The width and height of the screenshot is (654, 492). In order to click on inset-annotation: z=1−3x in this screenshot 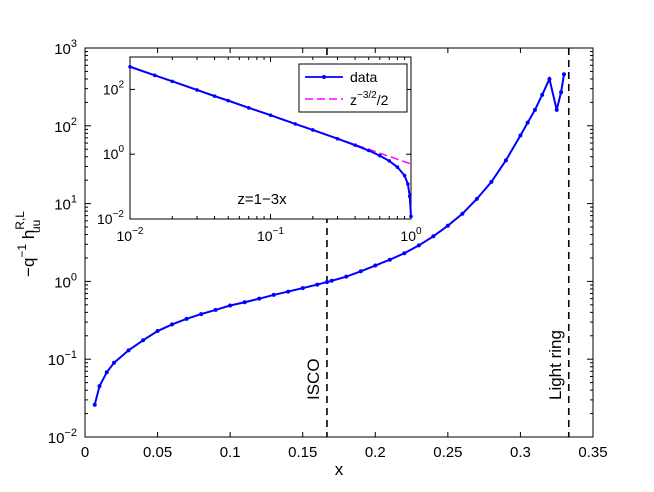, I will do `click(262, 199)`.